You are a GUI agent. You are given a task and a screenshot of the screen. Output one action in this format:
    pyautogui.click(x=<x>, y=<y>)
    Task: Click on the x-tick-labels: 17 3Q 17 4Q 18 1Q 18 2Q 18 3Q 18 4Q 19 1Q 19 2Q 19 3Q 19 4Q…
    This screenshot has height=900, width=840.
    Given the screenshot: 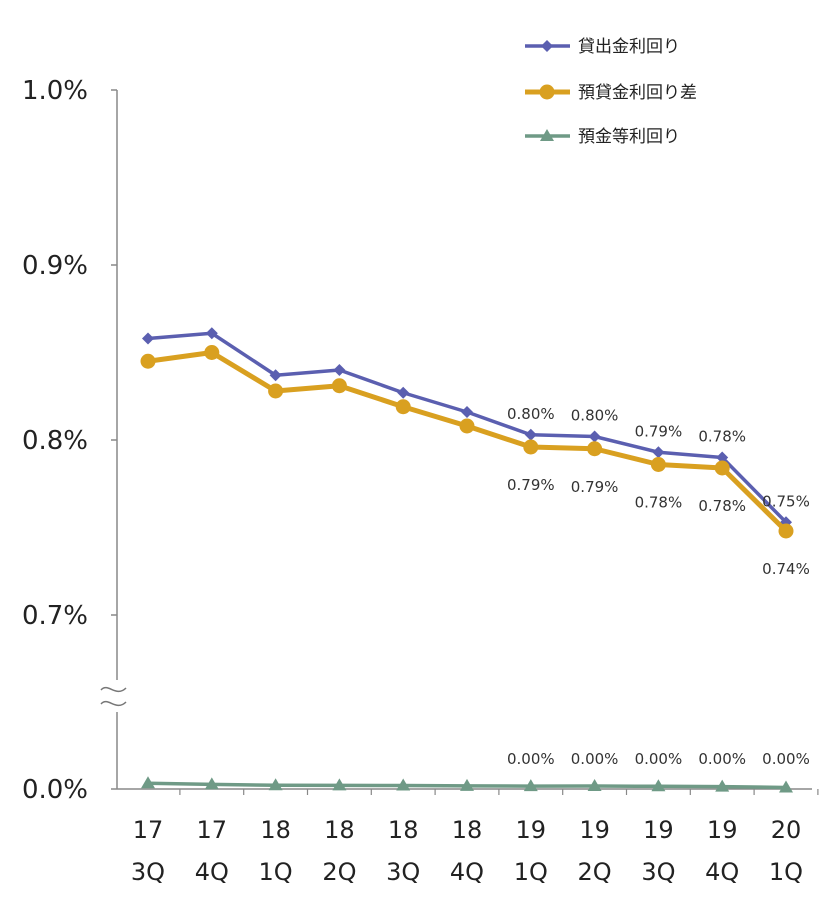 What is the action you would take?
    pyautogui.click(x=467, y=851)
    